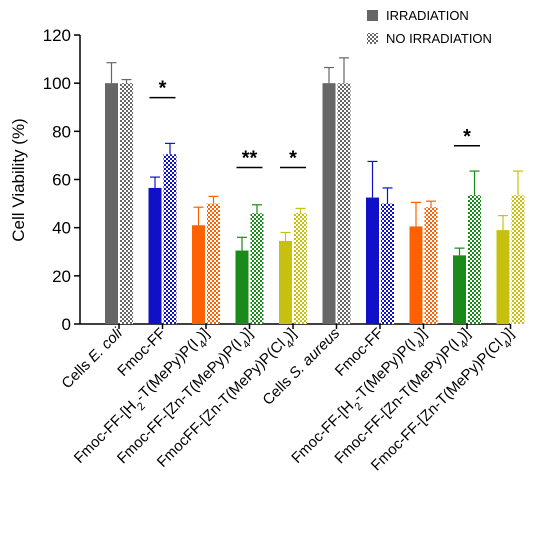 Image resolution: width=550 pixels, height=535 pixels. I want to click on y-tick-label: 40, so click(61, 228).